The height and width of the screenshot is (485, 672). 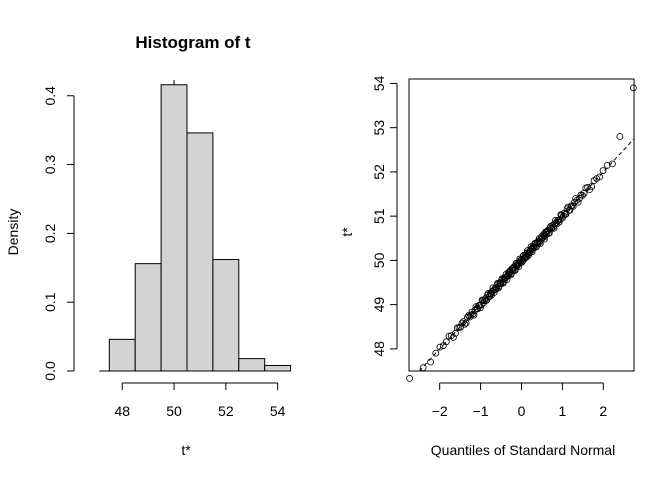 I want to click on qq-x-tick-label: 2, so click(x=603, y=411).